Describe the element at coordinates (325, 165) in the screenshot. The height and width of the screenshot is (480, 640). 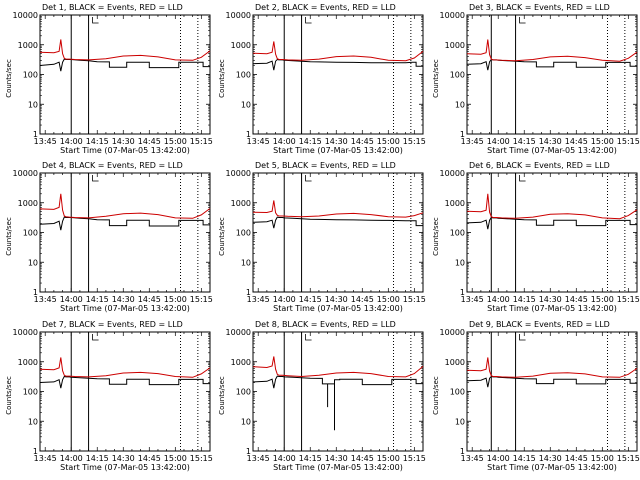
I see `chart-title: Det 5, BLACK = Events, RED = LLD` at that location.